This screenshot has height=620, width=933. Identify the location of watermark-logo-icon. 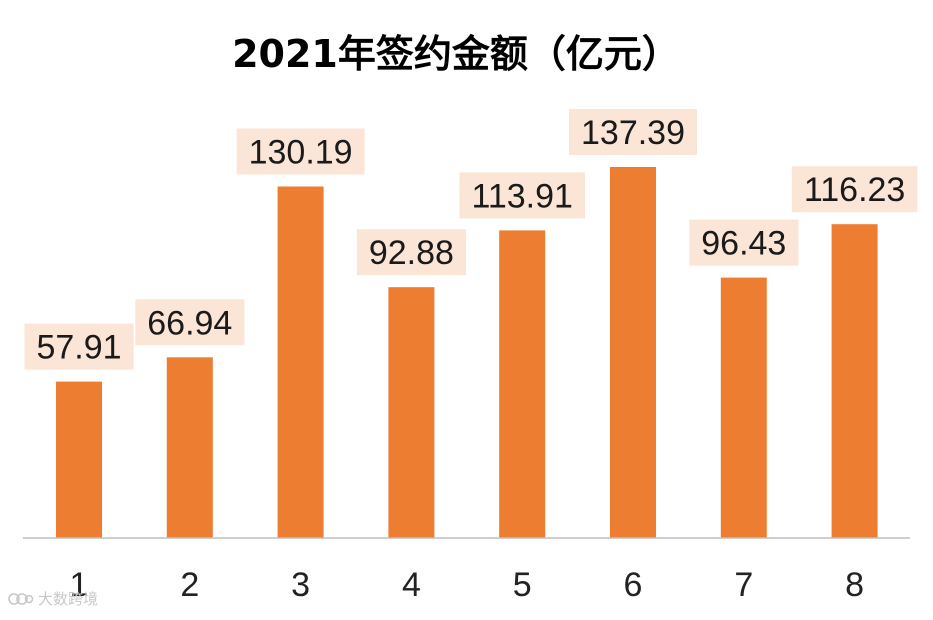
(21, 598).